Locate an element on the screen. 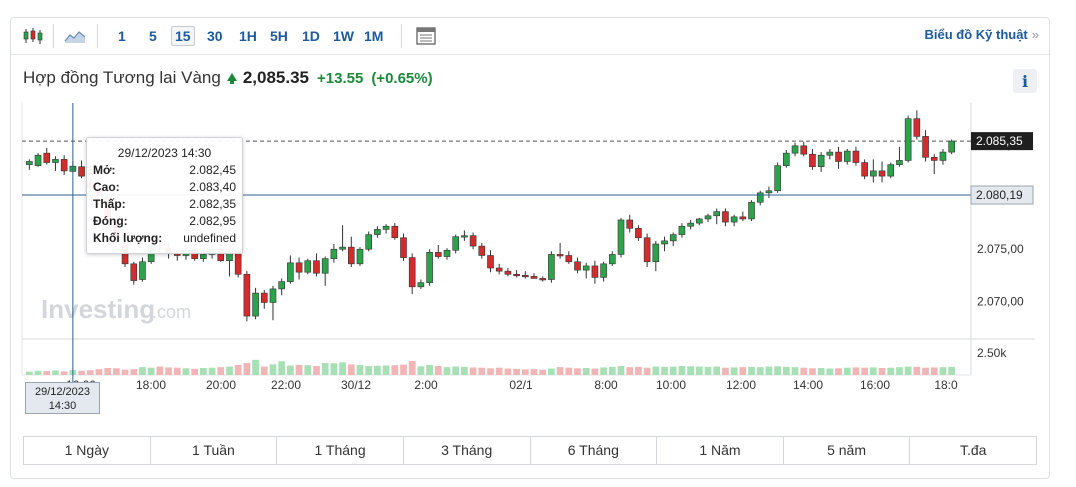 Image resolution: width=1076 pixels, height=487 pixels. time-axis-label: 30/12 is located at coordinates (356, 385).